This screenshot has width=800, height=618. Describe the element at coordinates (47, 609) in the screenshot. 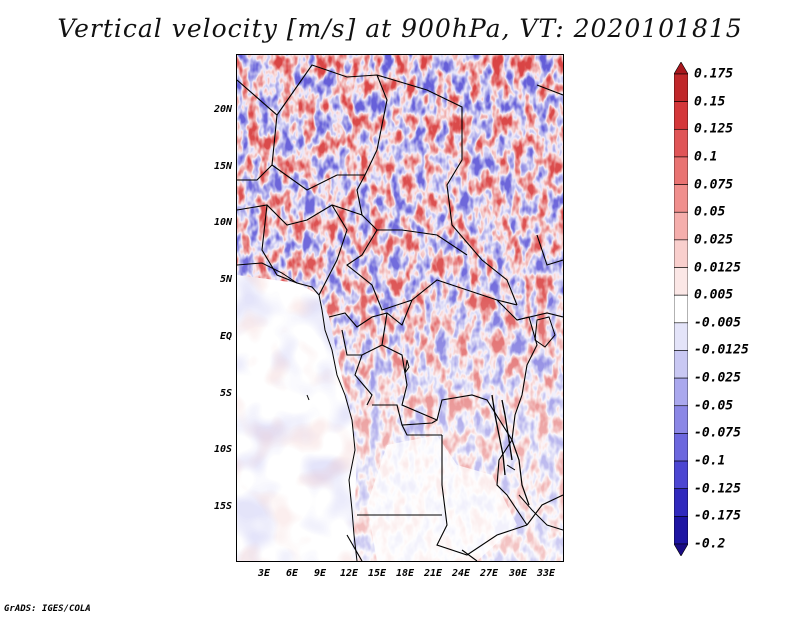

I see `grads-credit: GrADS: IGES/COLA` at that location.